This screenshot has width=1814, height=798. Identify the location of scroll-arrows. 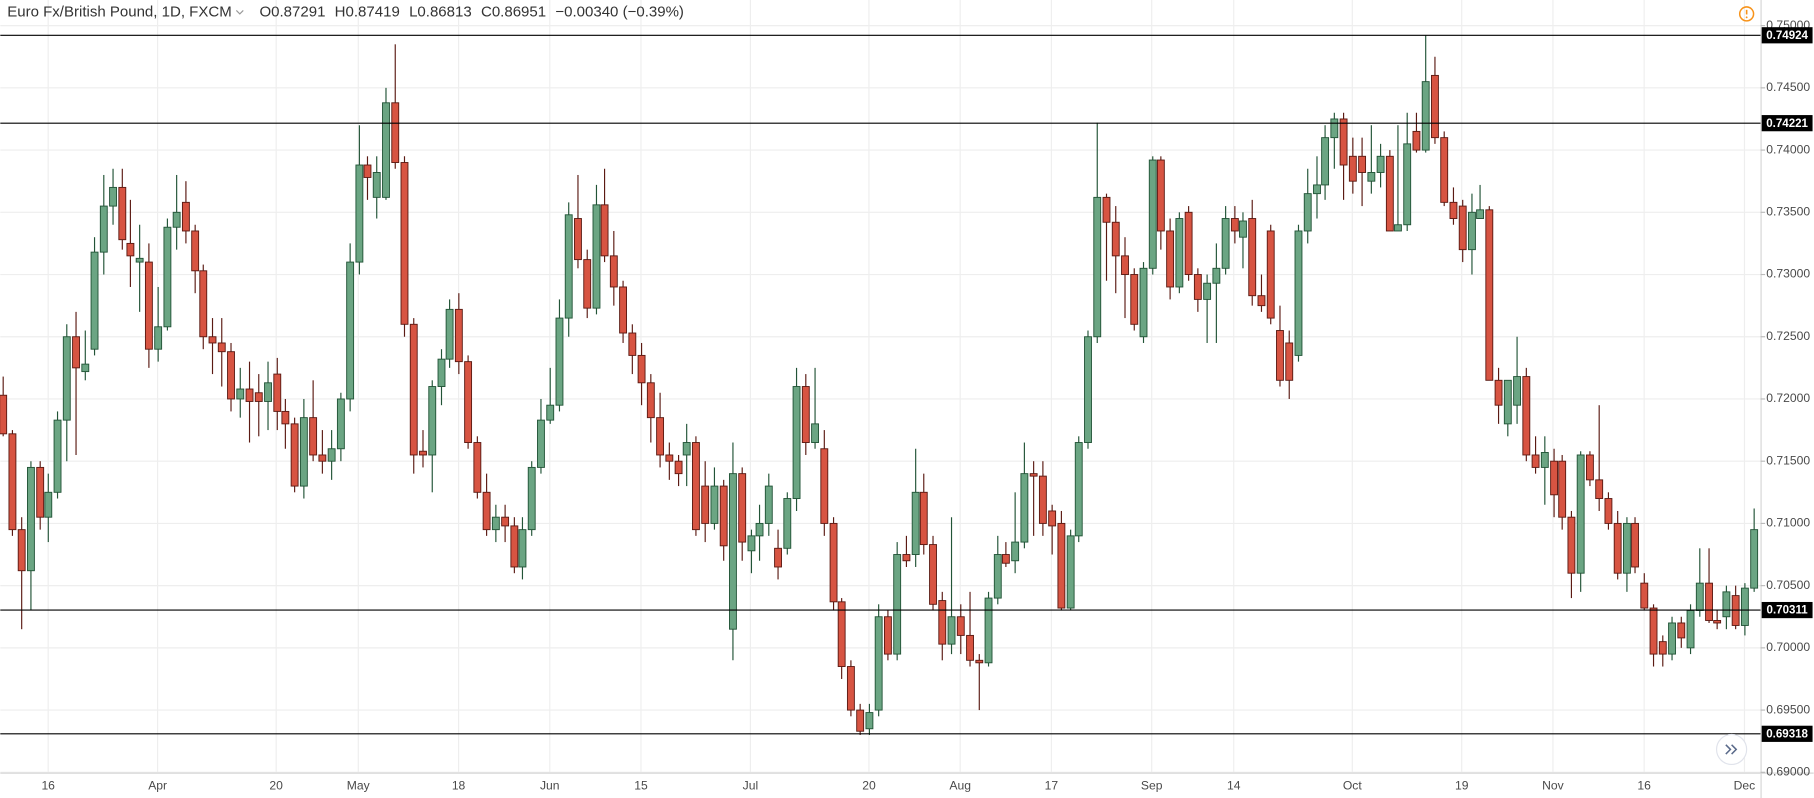
(1731, 749).